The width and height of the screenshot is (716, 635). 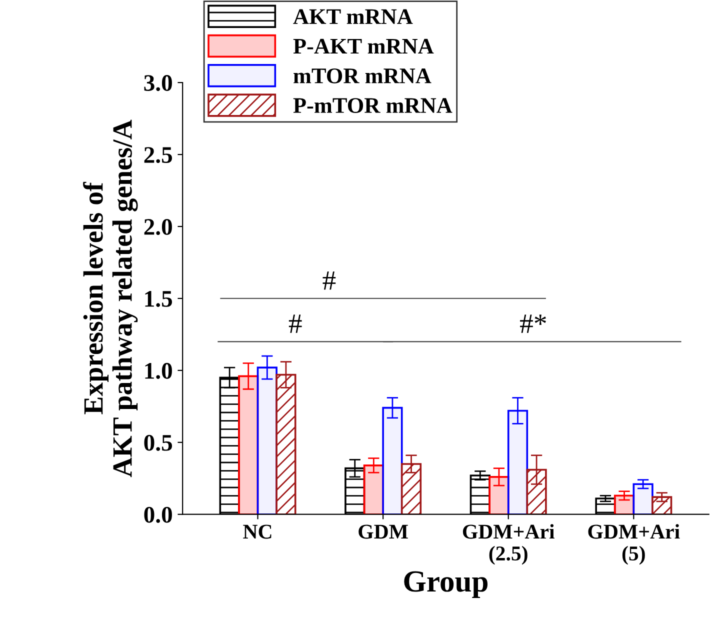 I want to click on y-axis-title: Expression levels of AKT pathway related genes/A, so click(x=110, y=299).